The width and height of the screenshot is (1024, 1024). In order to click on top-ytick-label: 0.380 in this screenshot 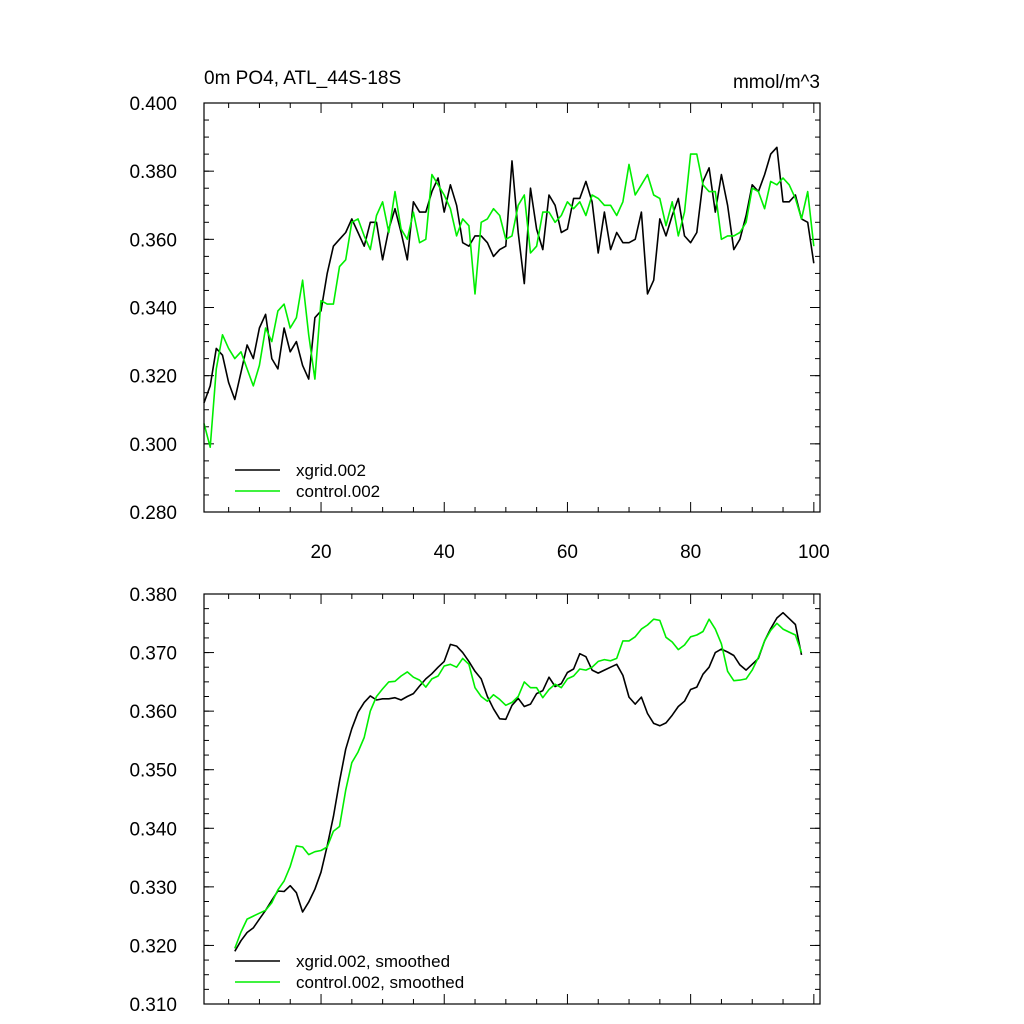, I will do `click(153, 172)`.